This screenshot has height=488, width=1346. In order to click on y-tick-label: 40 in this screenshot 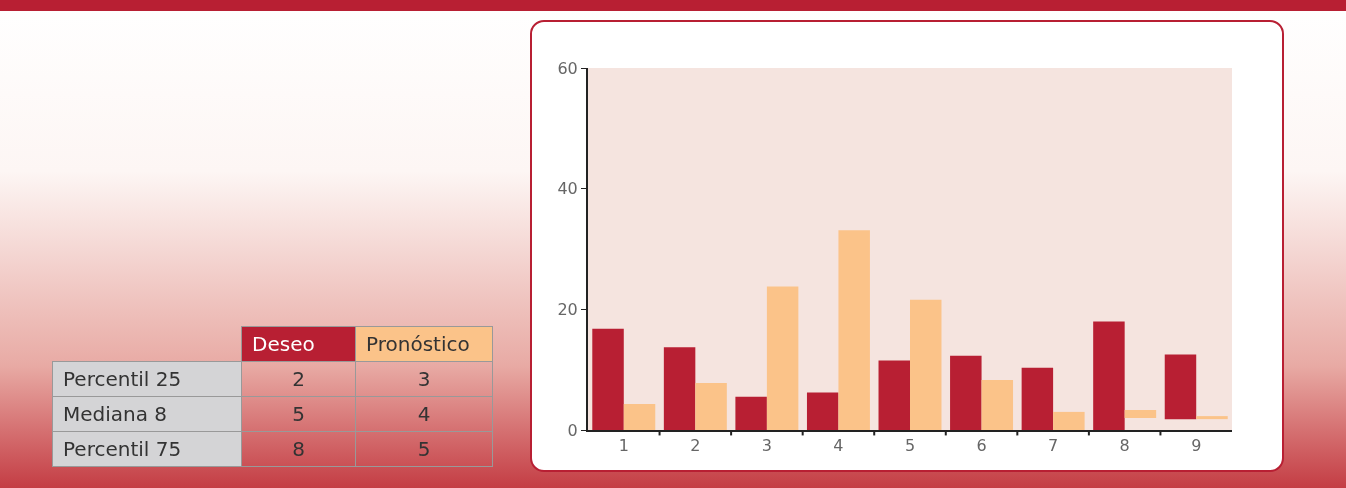, I will do `click(567, 189)`.